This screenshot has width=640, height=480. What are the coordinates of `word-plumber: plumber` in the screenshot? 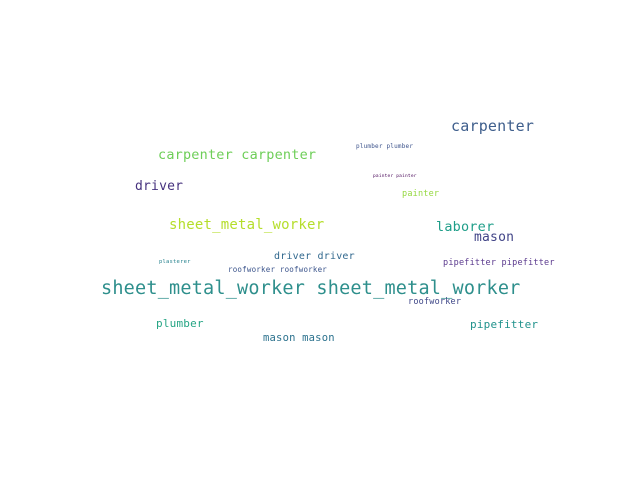 It's located at (180, 323).